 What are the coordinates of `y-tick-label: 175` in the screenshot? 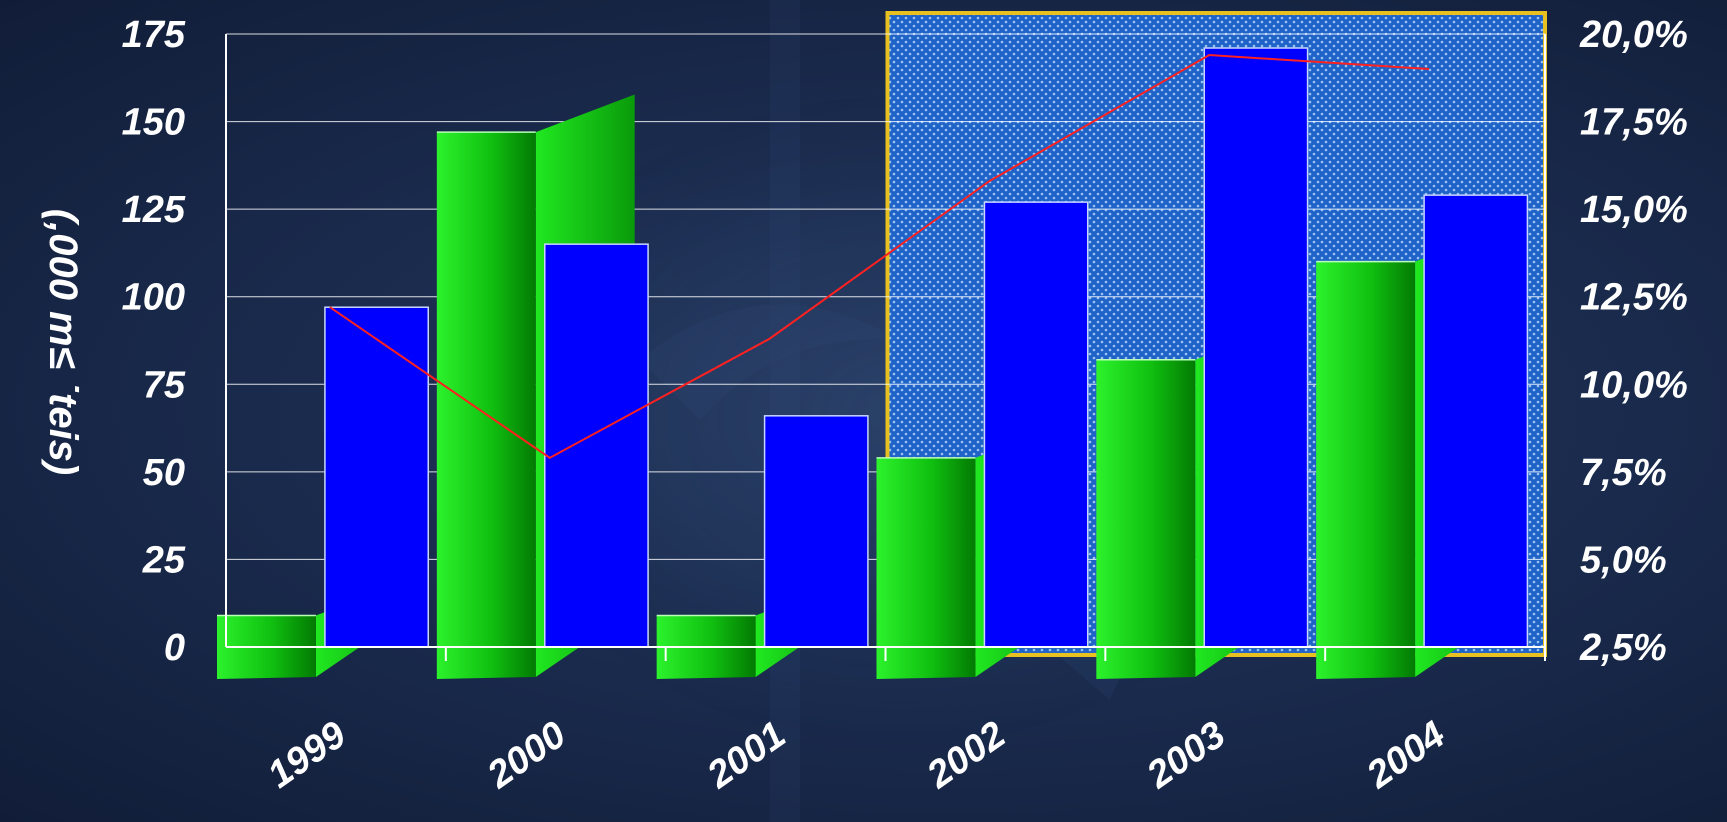 It's located at (154, 35).